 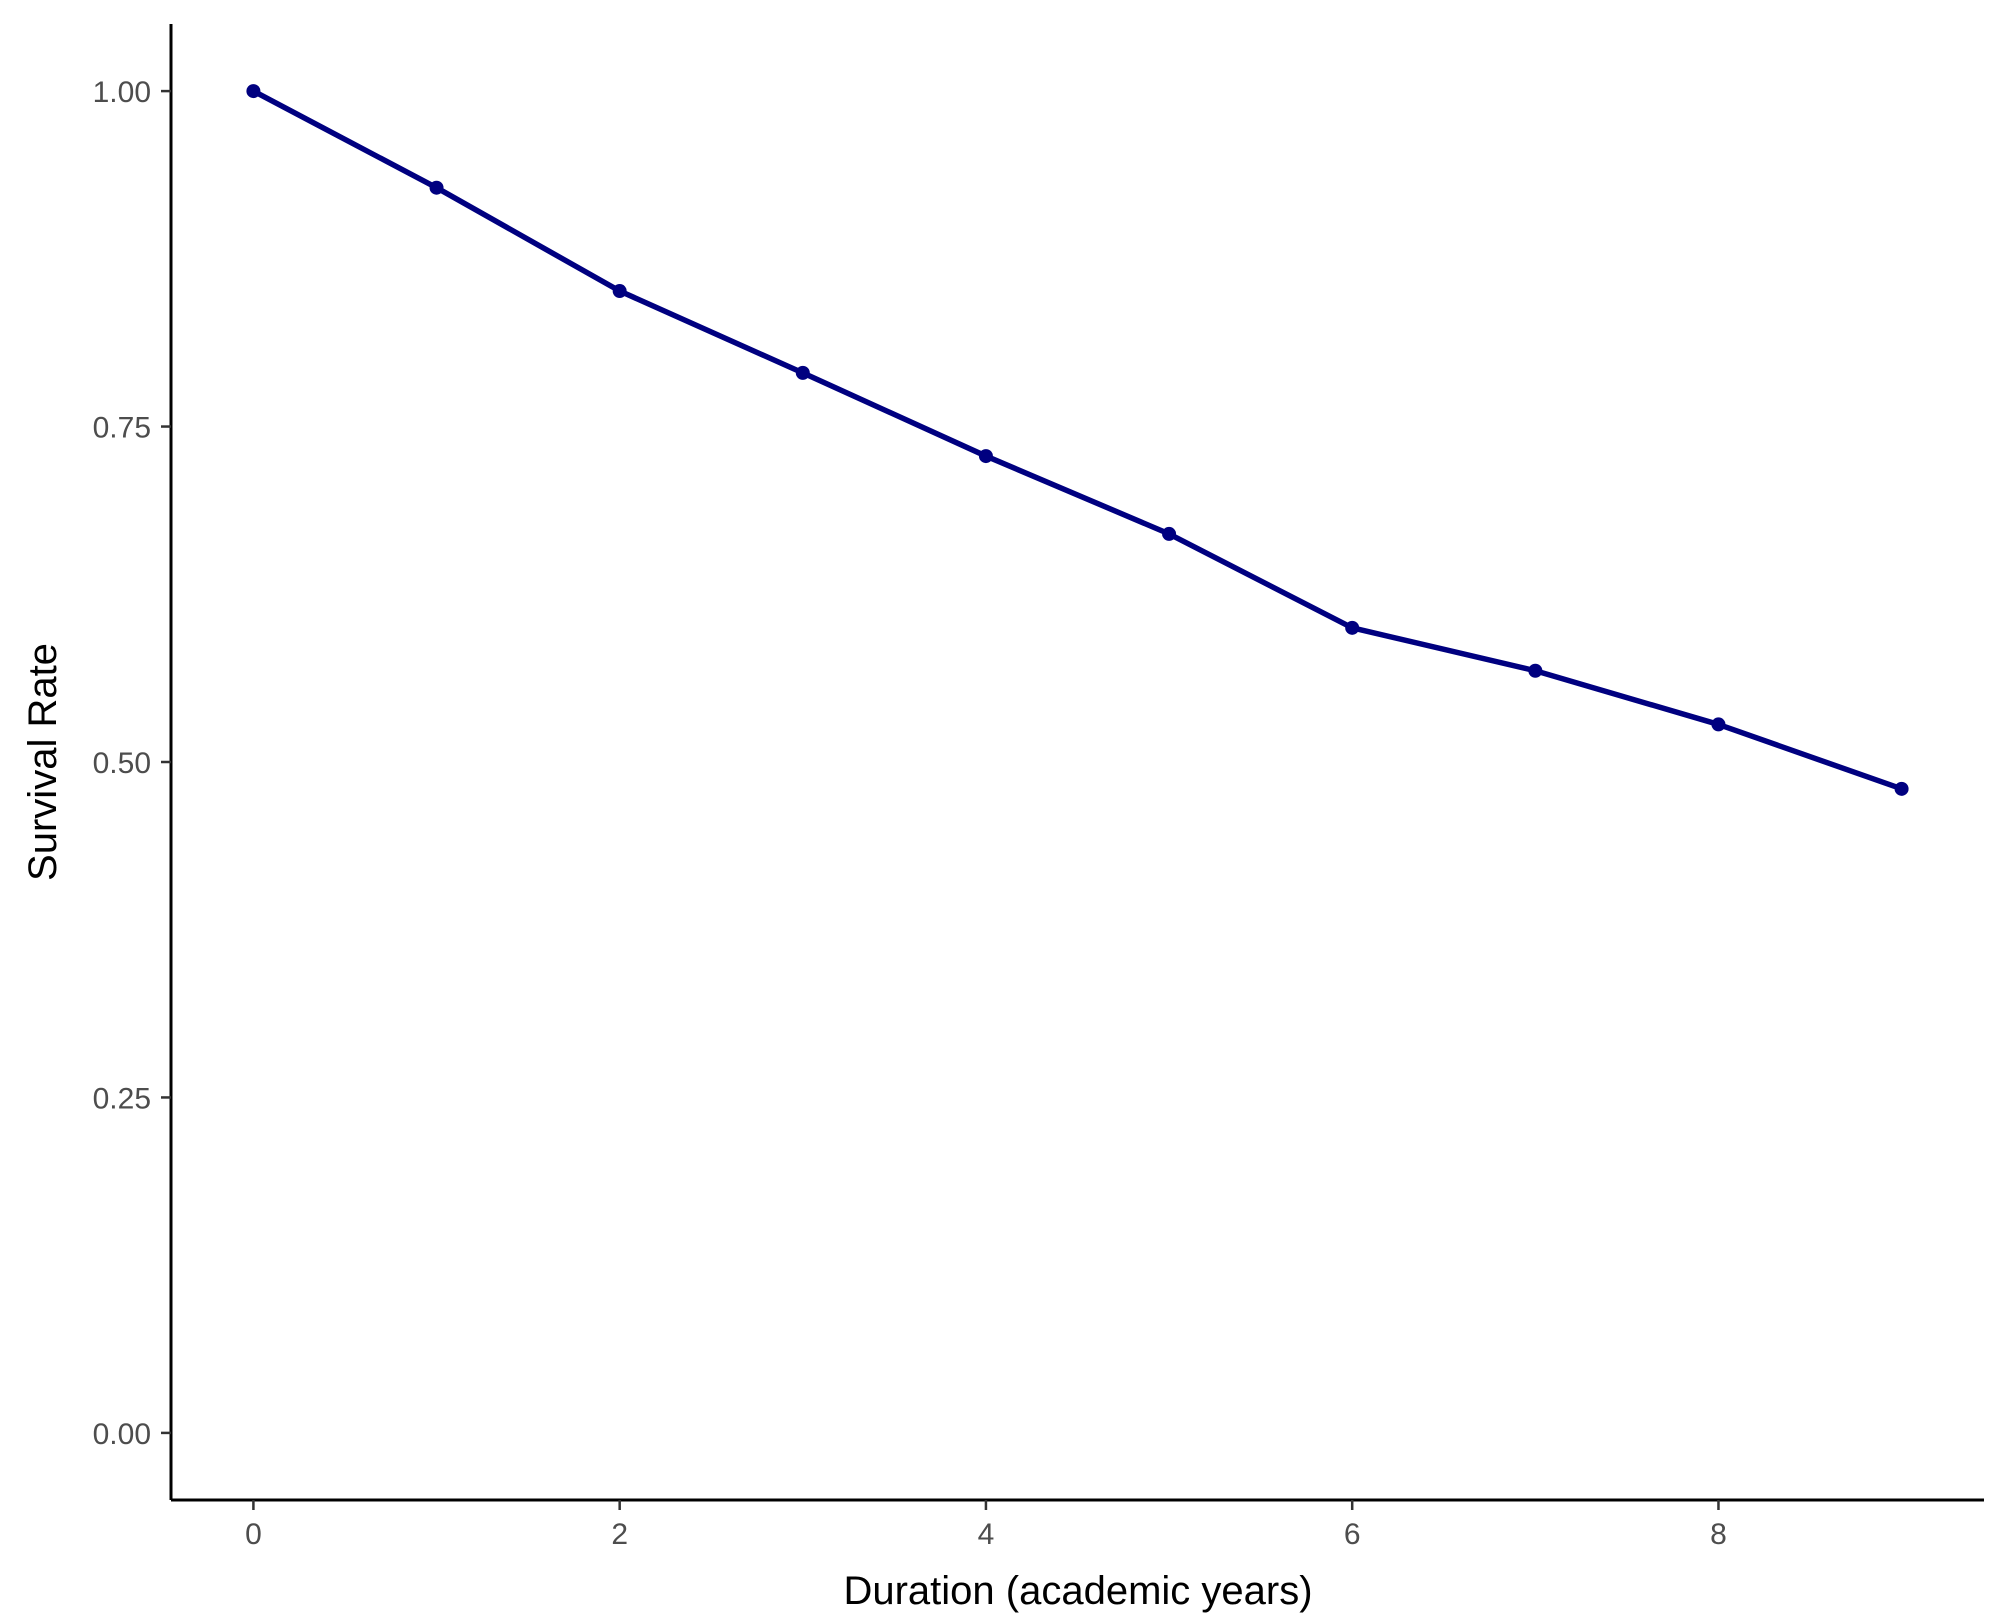 I want to click on y-axis-ticks: 0.00 0.25 0.50 0.75 1.00, so click(x=132, y=763).